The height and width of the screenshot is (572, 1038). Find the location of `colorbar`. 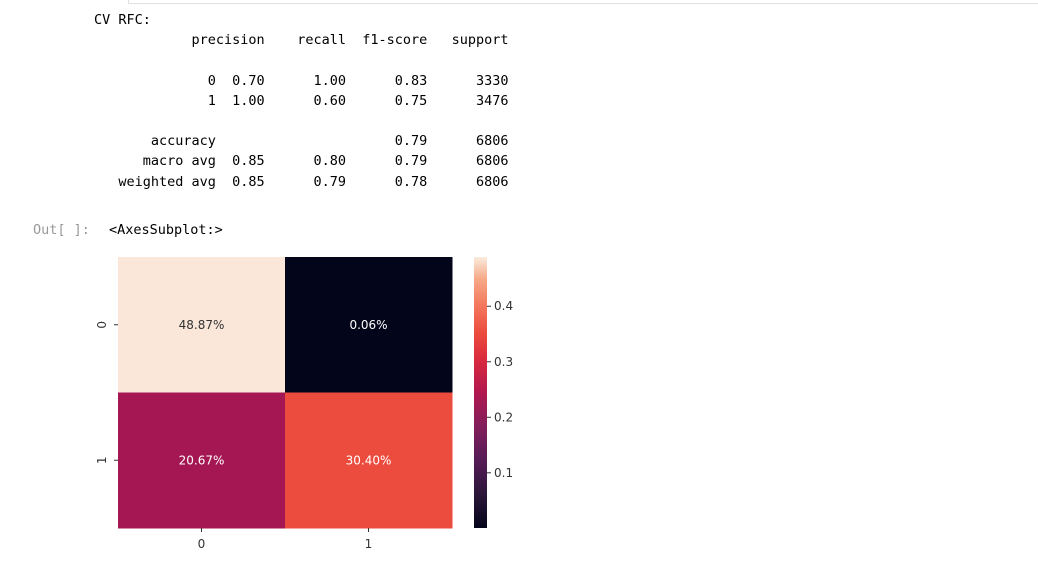

colorbar is located at coordinates (480, 392).